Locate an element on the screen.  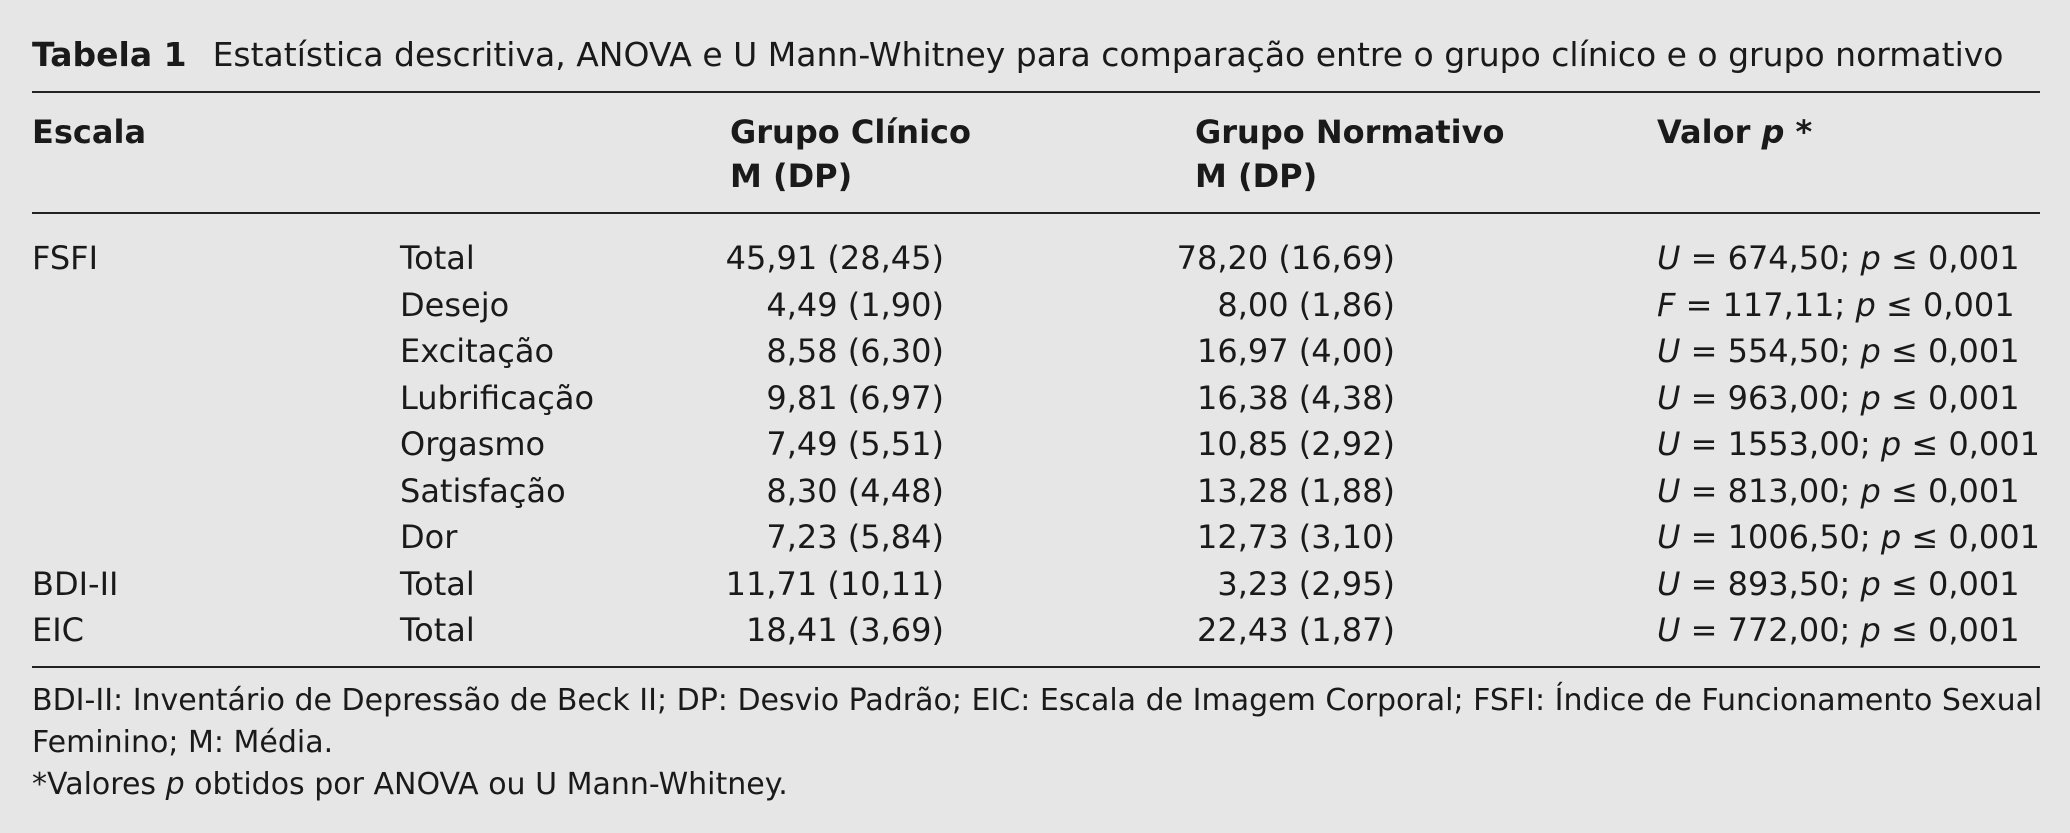
row-test-statistic: U = 1553,00; p ≤ 0,001 is located at coordinates (1848, 444).